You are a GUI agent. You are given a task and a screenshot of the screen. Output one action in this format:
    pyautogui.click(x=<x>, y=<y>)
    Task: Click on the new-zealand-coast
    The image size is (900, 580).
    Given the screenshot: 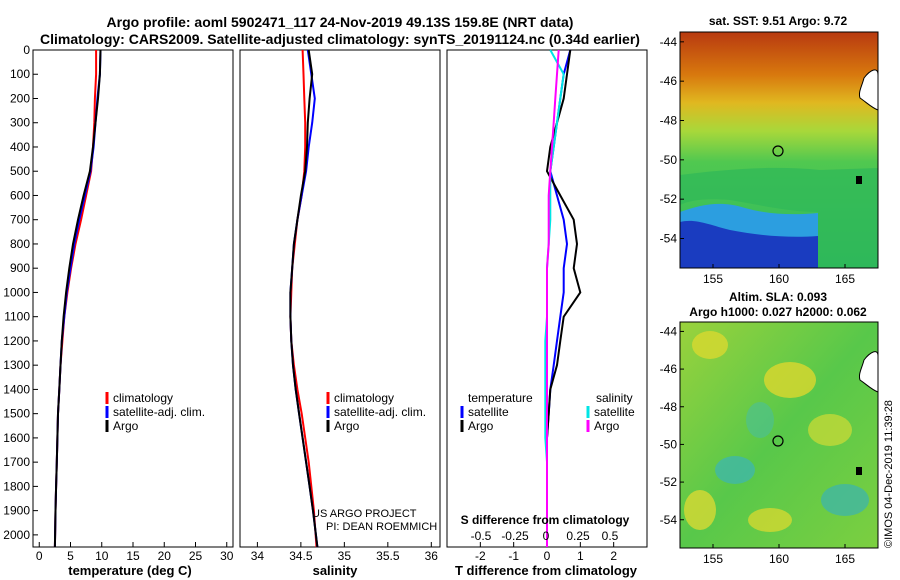 What is the action you would take?
    pyautogui.click(x=869, y=90)
    